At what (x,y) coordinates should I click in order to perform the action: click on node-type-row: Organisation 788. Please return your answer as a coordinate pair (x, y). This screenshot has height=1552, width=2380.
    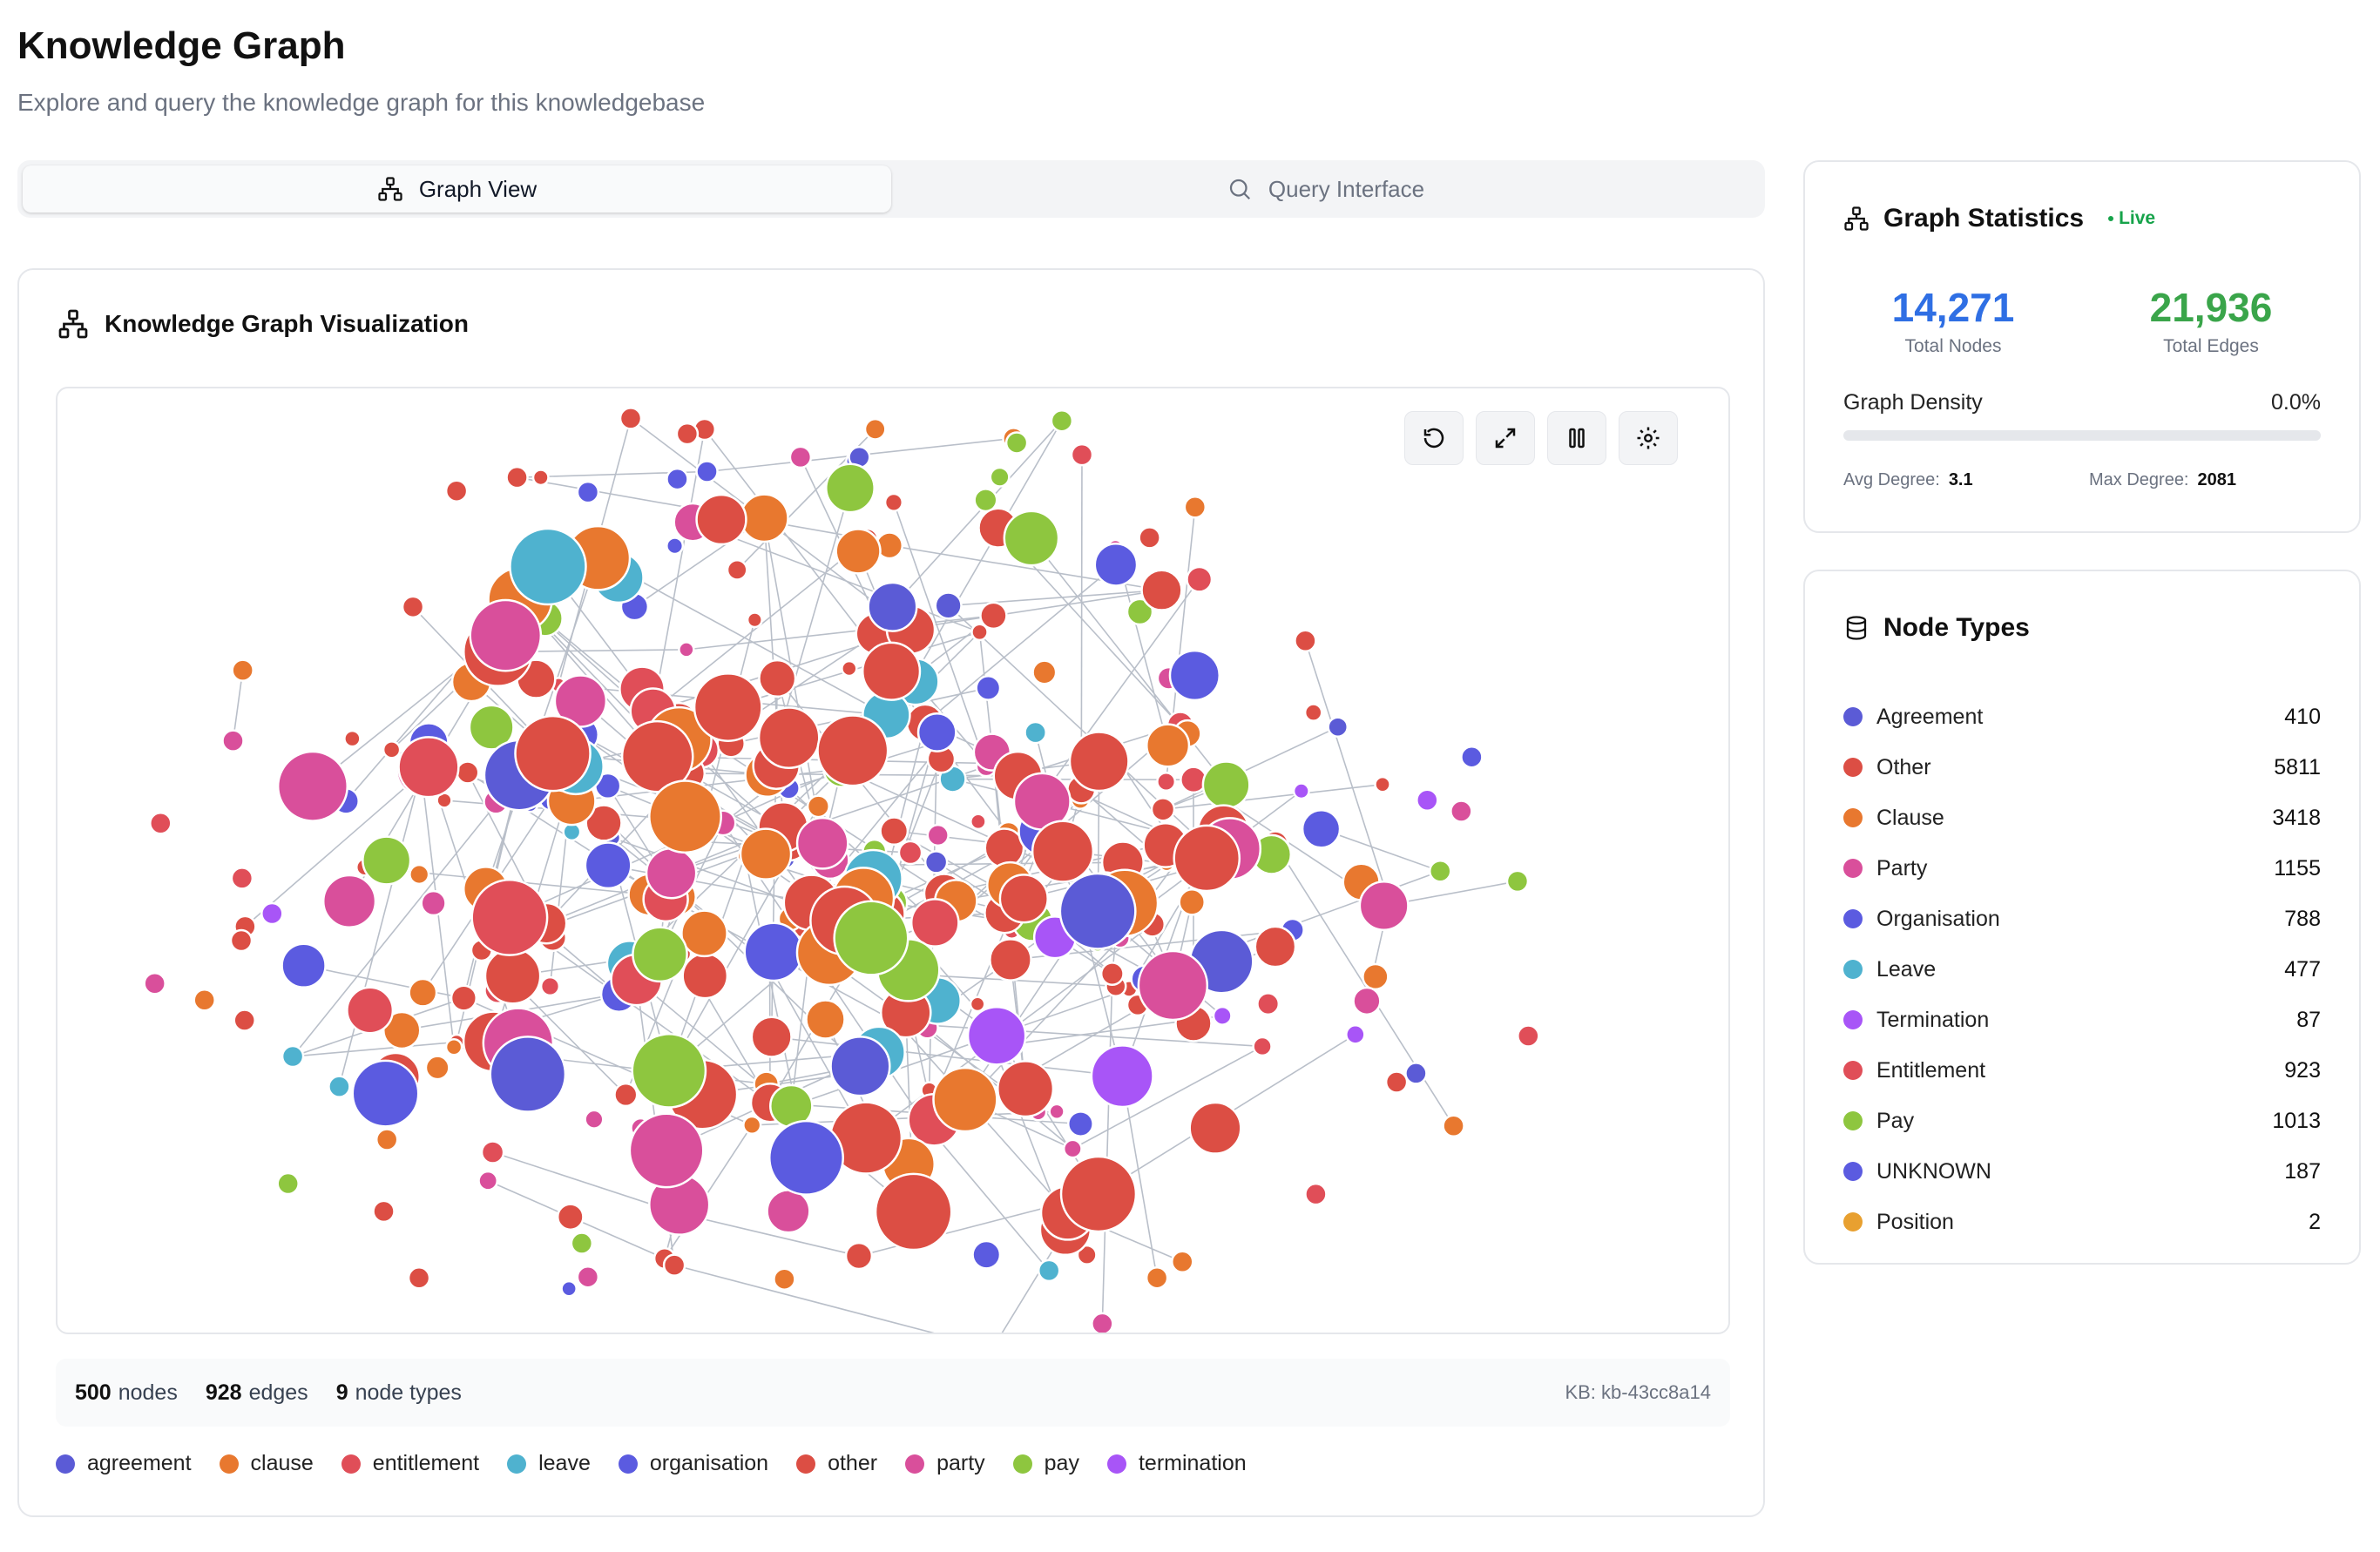
    Looking at the image, I should click on (2082, 919).